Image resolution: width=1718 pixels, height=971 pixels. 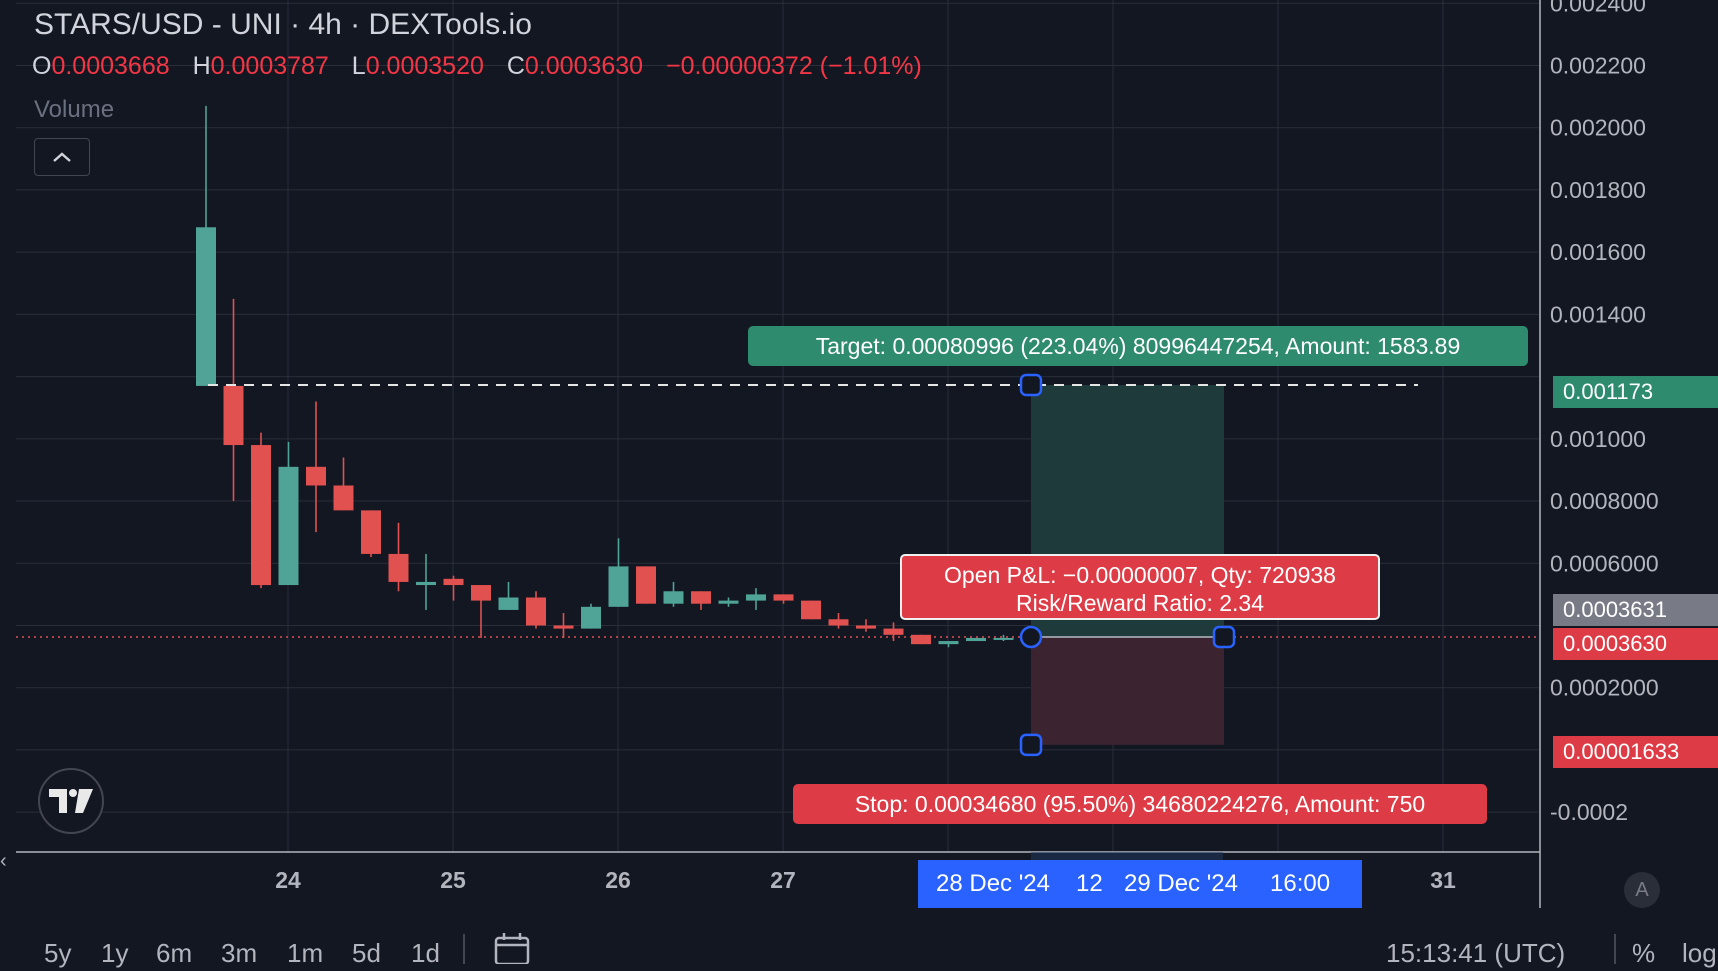 I want to click on range-1m: 1m, so click(x=305, y=953).